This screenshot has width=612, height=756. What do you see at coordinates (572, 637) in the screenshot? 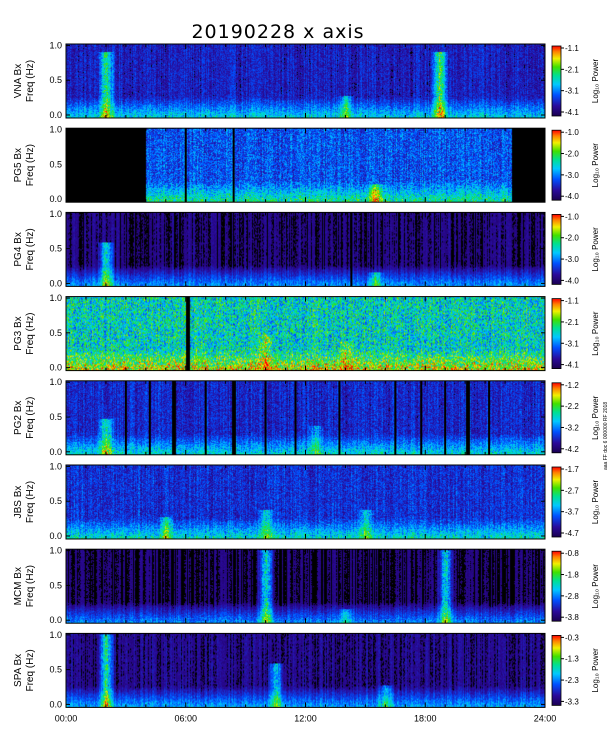
I see `colorbar-tick-label: -0.3` at bounding box center [572, 637].